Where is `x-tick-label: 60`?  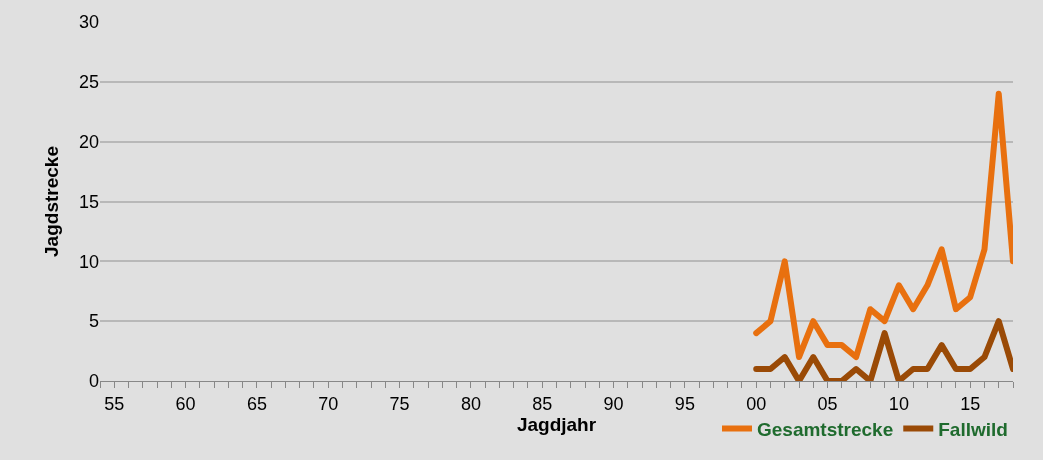 x-tick-label: 60 is located at coordinates (185, 403).